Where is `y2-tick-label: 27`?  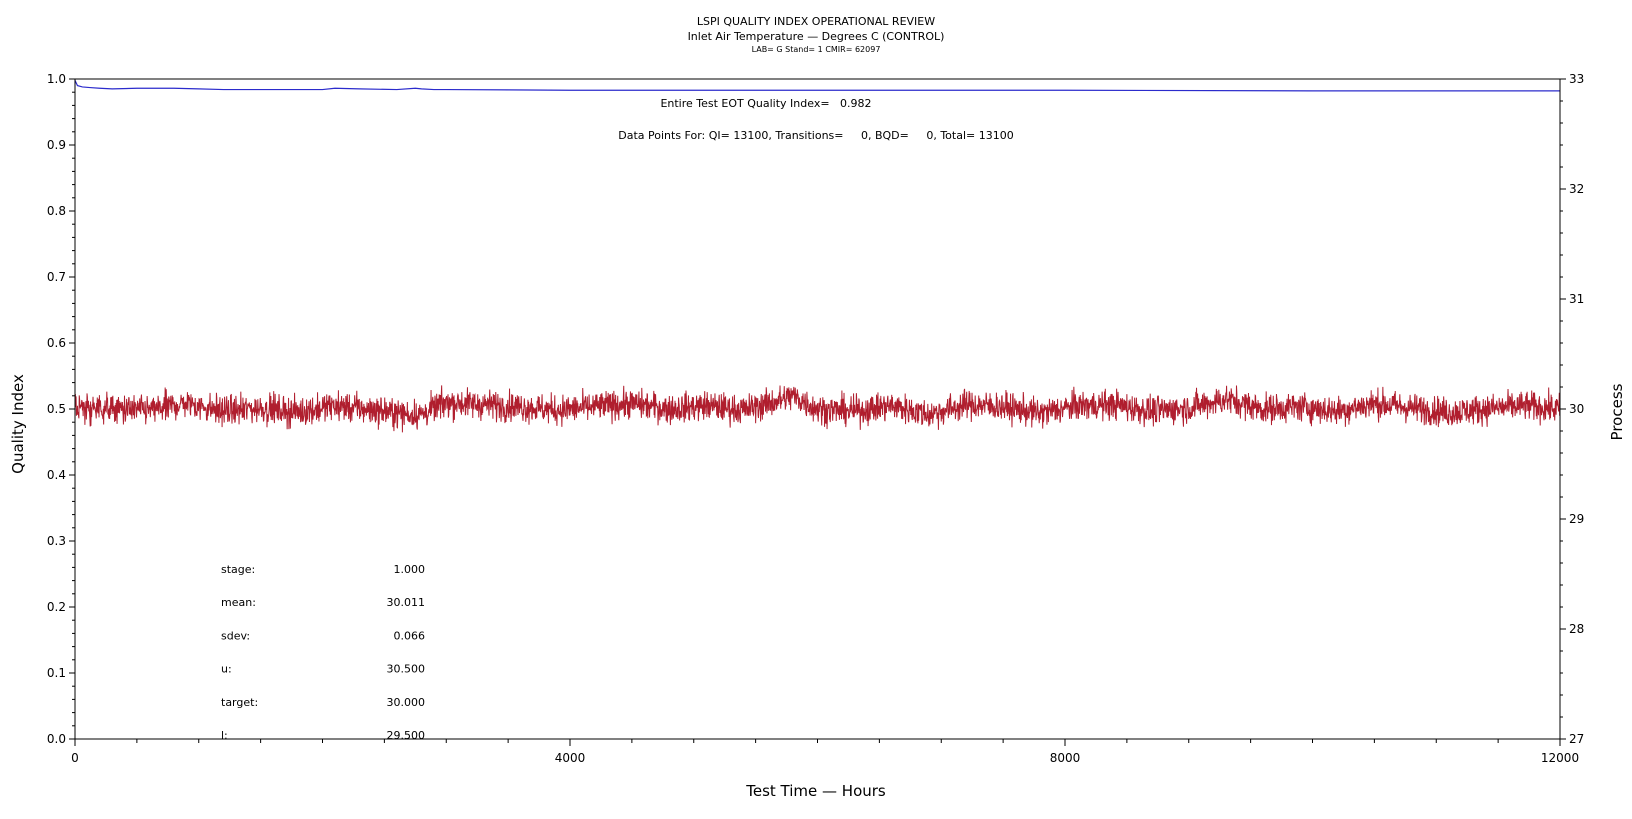
y2-tick-label: 27 is located at coordinates (1576, 739).